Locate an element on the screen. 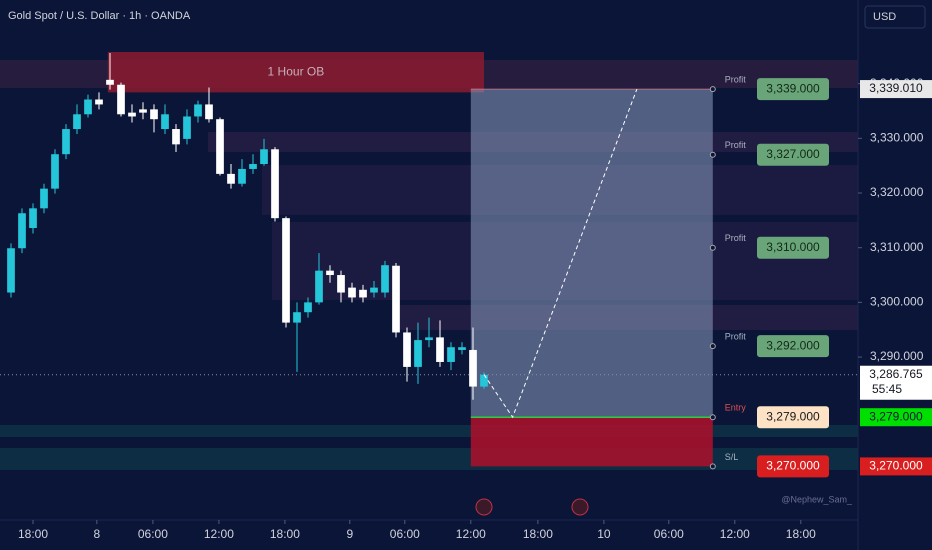  projection-path is located at coordinates (560, 253).